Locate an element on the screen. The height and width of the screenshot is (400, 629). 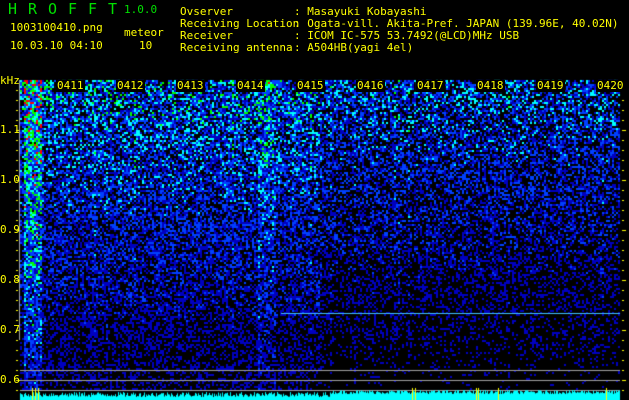
x-tick-label: 0418 is located at coordinates (490, 85).